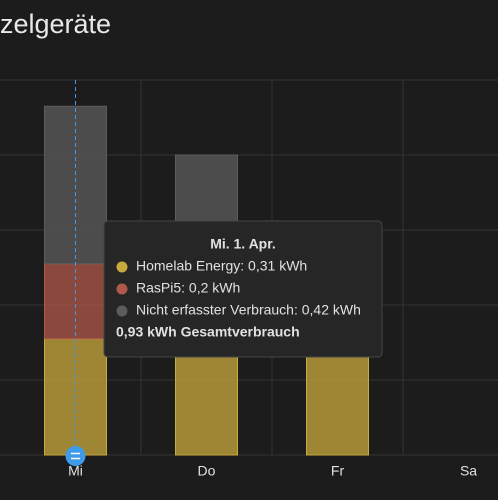 The width and height of the screenshot is (498, 500). I want to click on tooltip-line: Nicht erfasster Verbrauch: 0,42 kWh, so click(248, 310).